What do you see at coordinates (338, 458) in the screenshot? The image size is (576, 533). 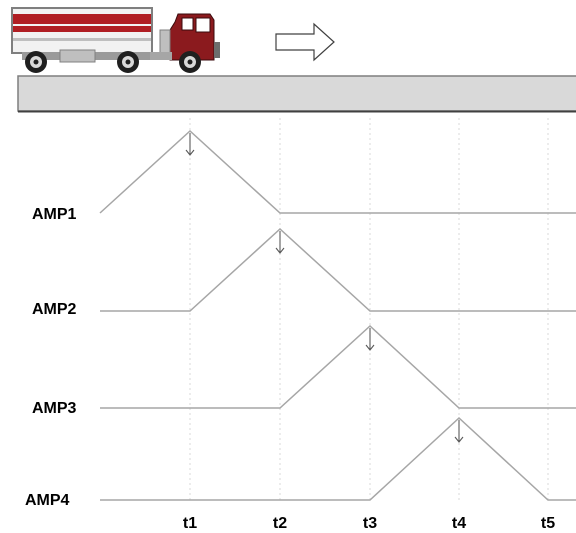 I see `signal-trace-amp4` at bounding box center [338, 458].